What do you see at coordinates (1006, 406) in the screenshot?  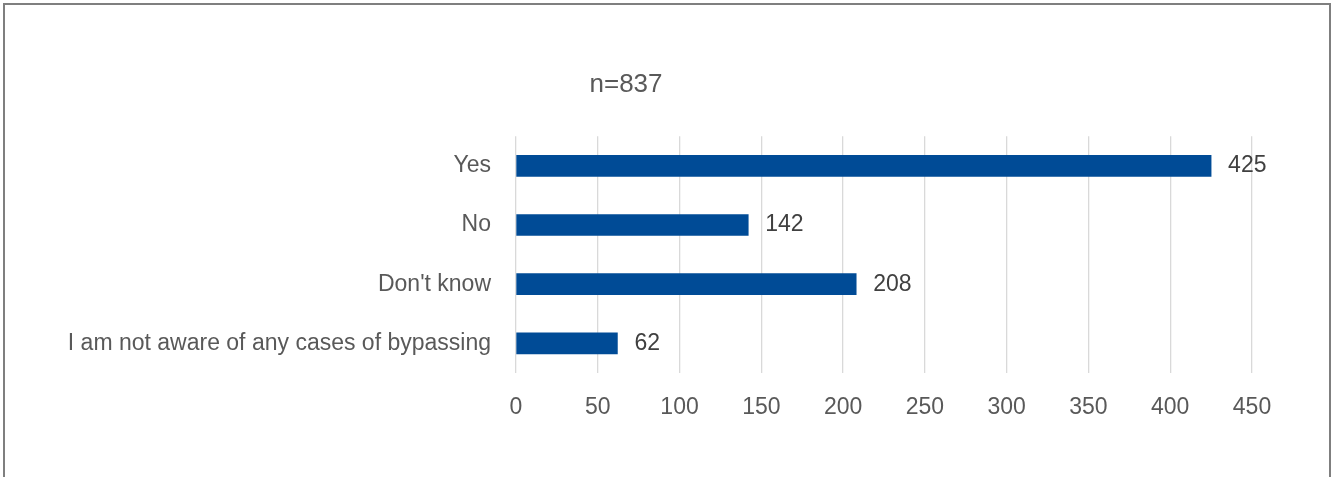 I see `x-tick-label: 300` at bounding box center [1006, 406].